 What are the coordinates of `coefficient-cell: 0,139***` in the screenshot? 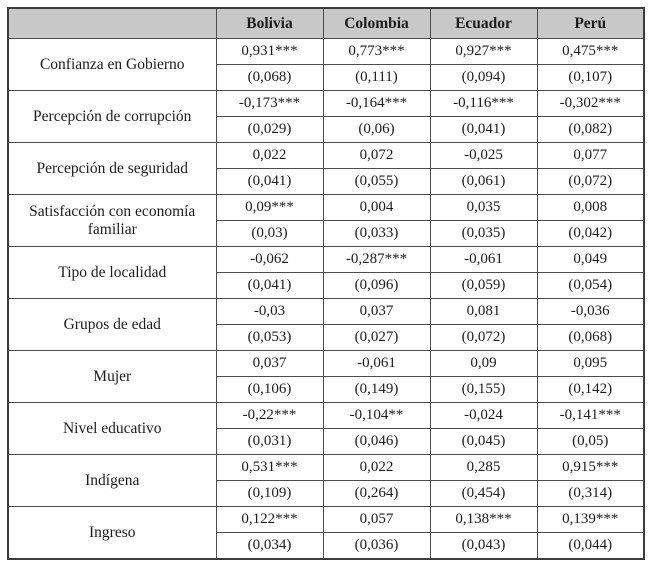 It's located at (590, 519).